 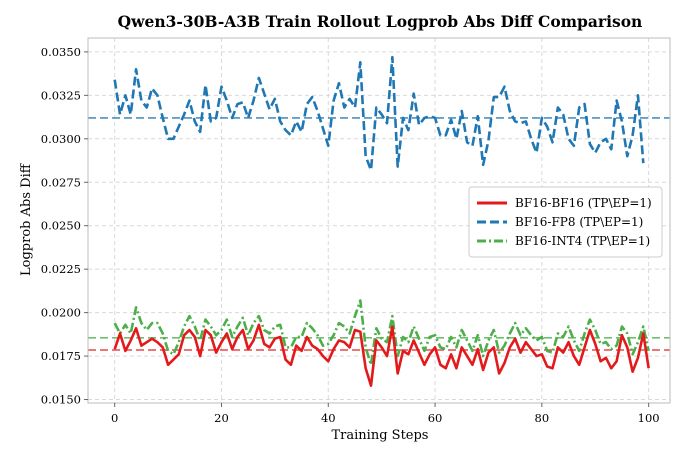 I want to click on legend-label-bf16-bf16: BF16-BF16 (TP\EP=1), so click(x=583, y=203).